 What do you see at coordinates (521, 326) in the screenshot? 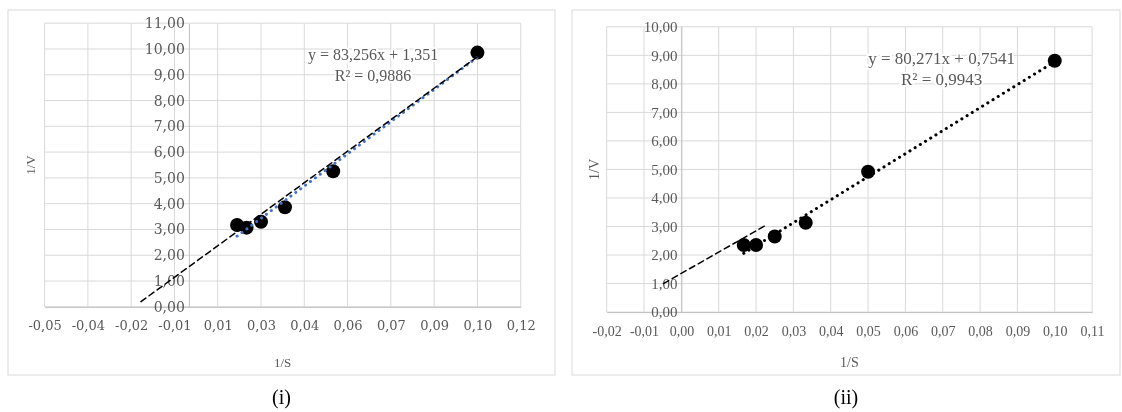
I see `x-tick-label: 0,12` at bounding box center [521, 326].